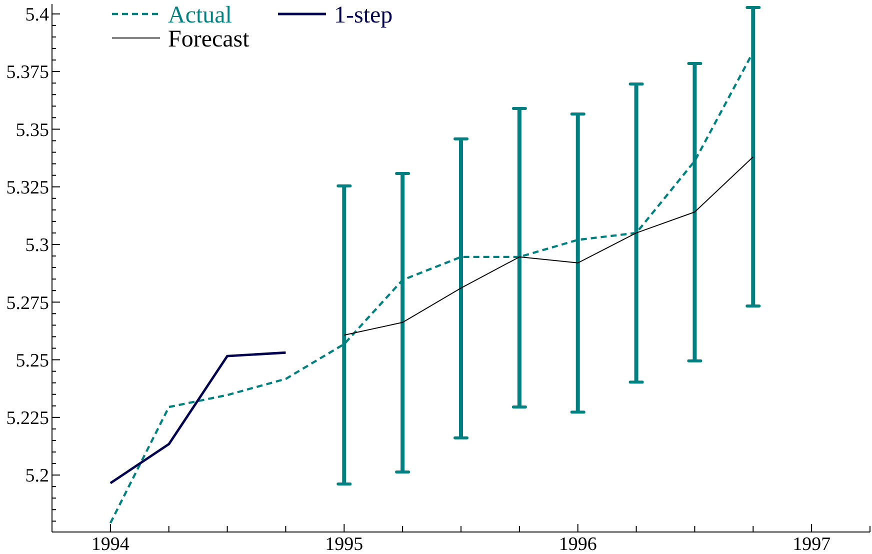 The image size is (872, 554). What do you see at coordinates (110, 544) in the screenshot?
I see `x-tick-label: 1994` at bounding box center [110, 544].